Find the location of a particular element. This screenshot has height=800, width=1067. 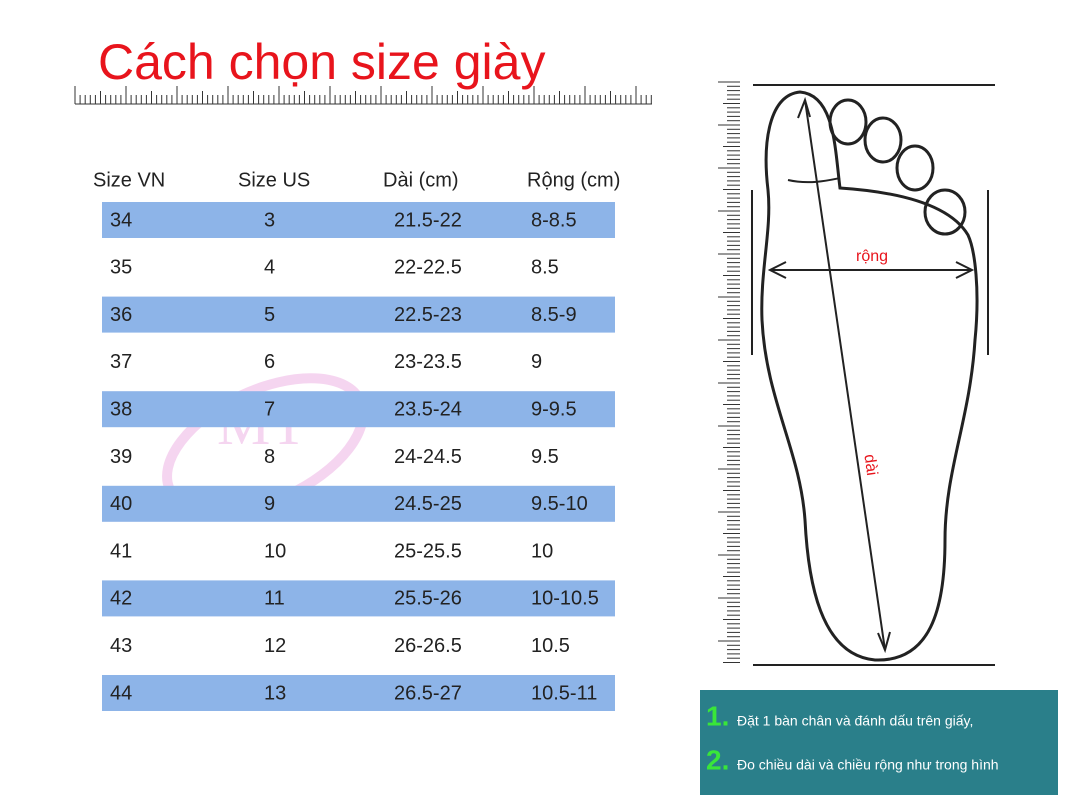

cell: 8 is located at coordinates (269, 457).